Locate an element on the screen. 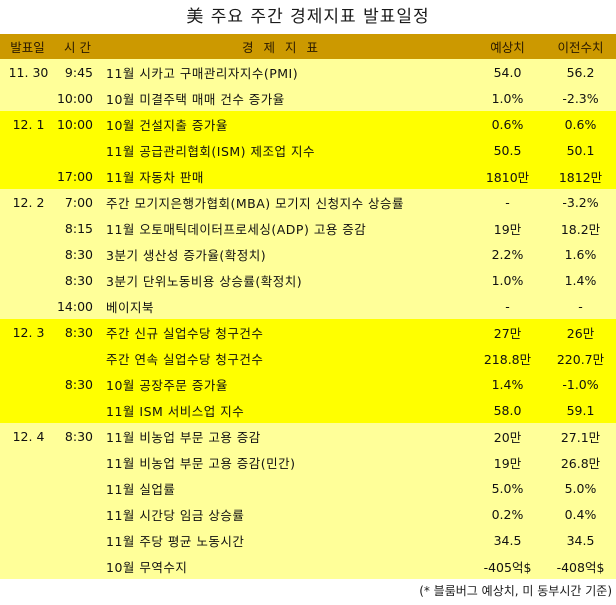 The width and height of the screenshot is (616, 605). table-row: 10월 무역수지 -405억$ -408억$ is located at coordinates (308, 566).